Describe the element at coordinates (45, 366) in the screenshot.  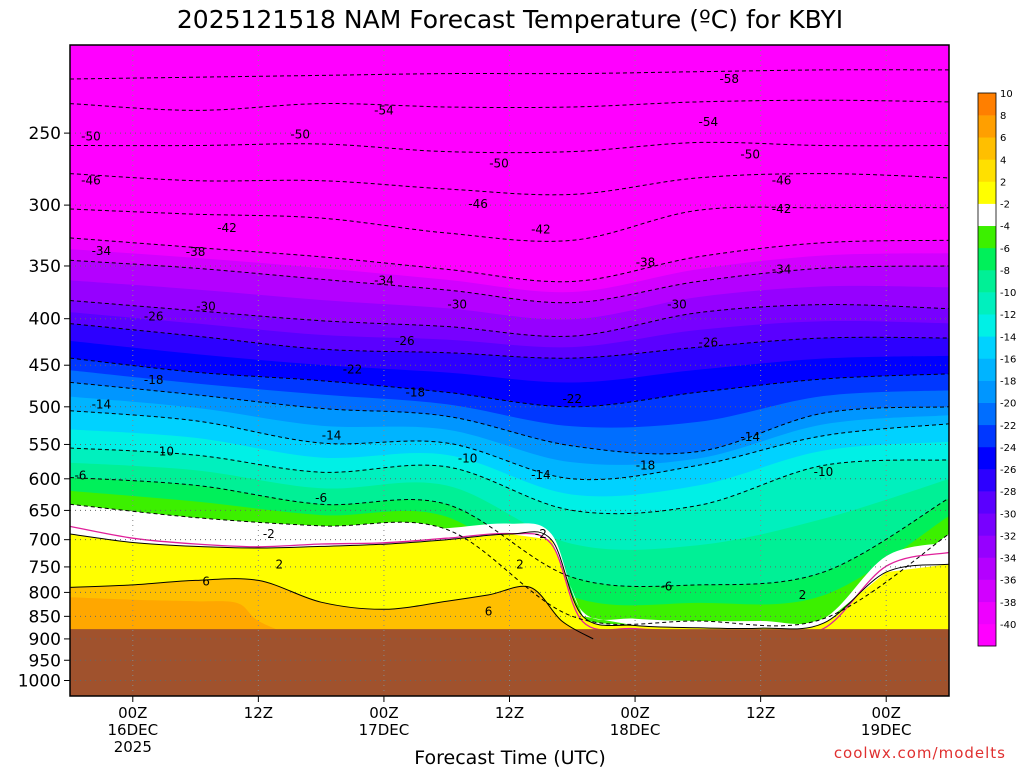
I see `y-tick-label: 450` at that location.